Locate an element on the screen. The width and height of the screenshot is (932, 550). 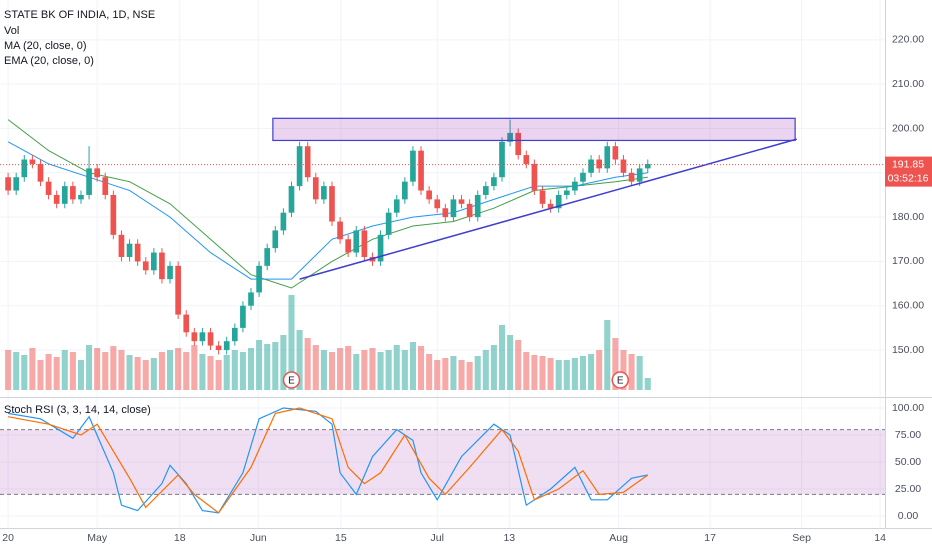
y2-tick-label: 100.00 is located at coordinates (908, 408).